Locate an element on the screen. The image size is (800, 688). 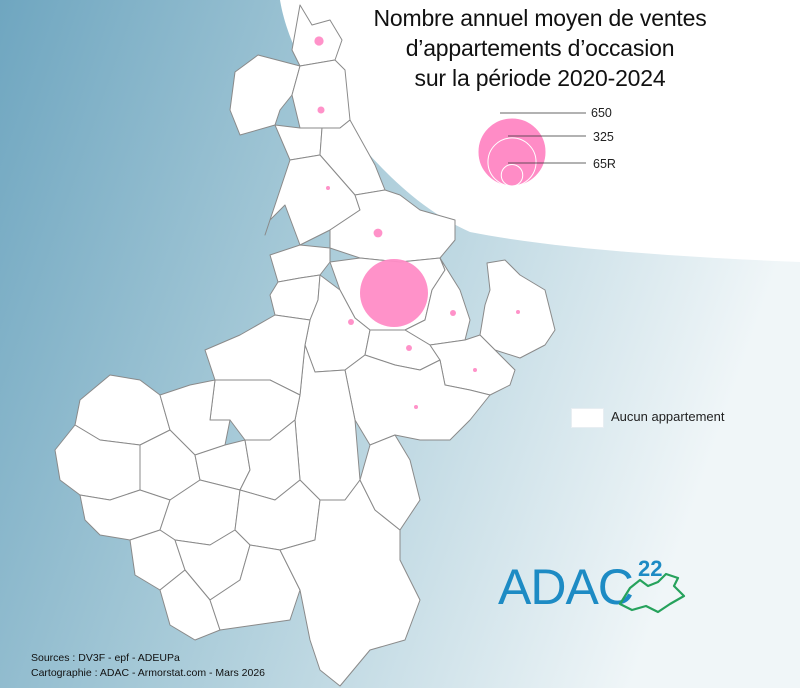
legend-size-label-325: 325 is located at coordinates (603, 137).